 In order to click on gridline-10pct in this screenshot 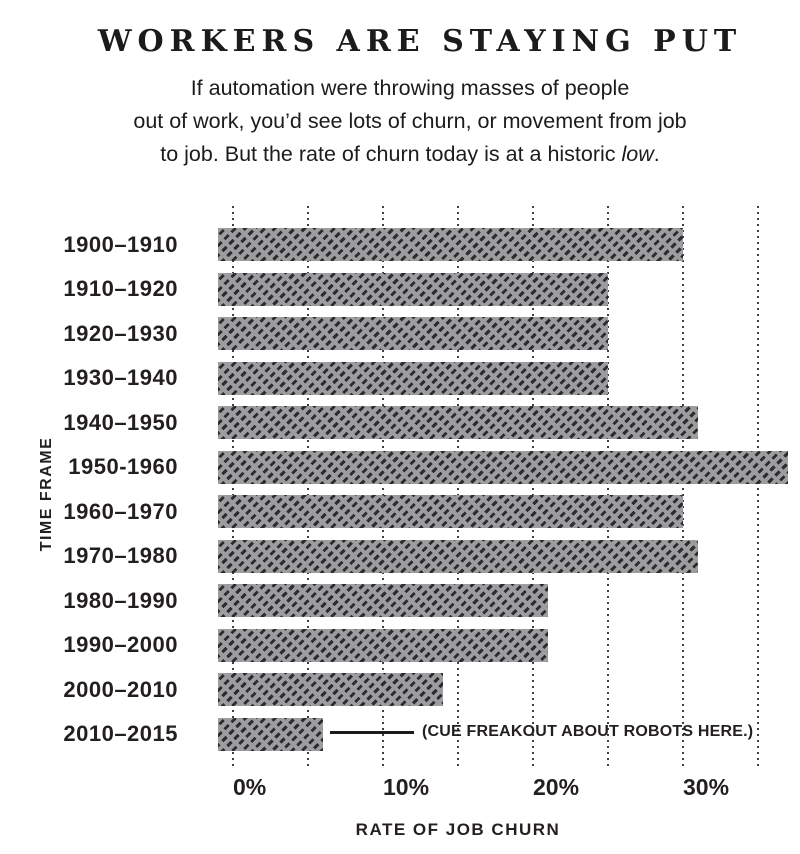, I will do `click(383, 488)`.